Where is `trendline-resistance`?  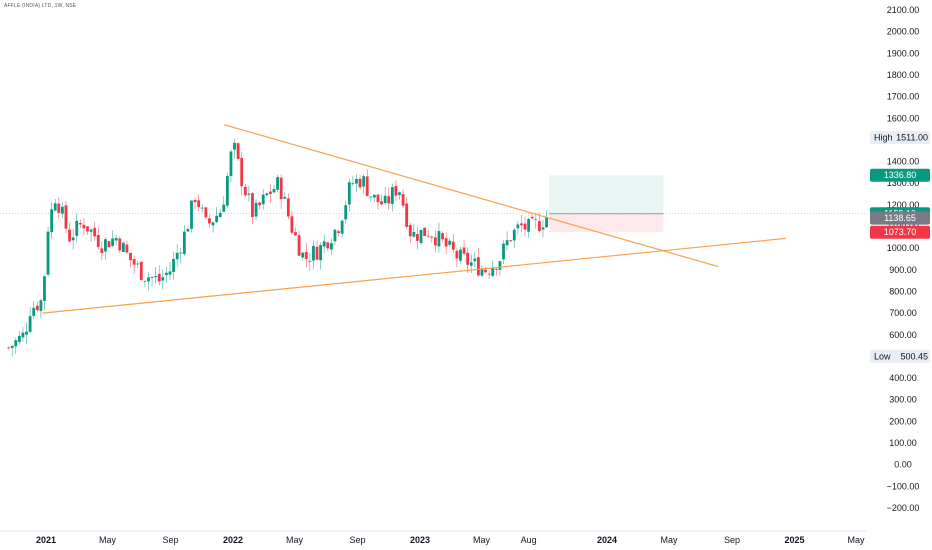 trendline-resistance is located at coordinates (471, 196).